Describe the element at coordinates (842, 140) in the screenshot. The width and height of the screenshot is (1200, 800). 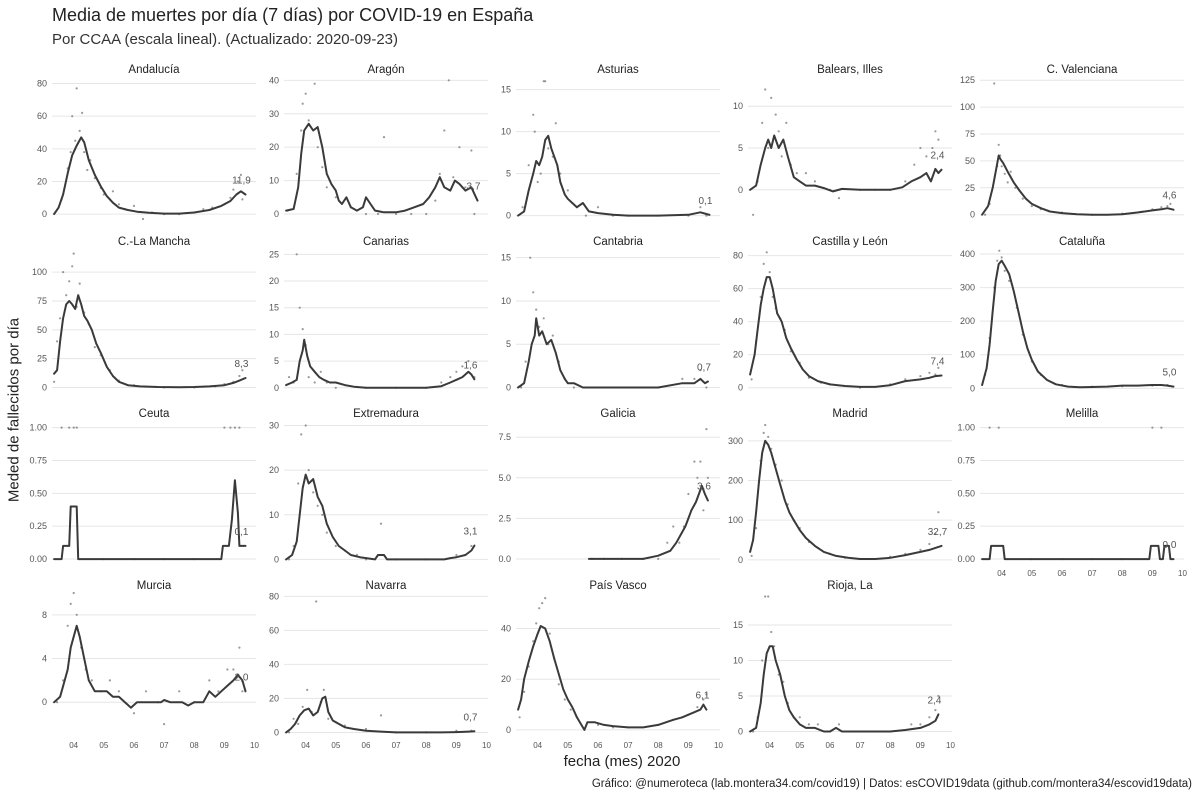
I see `panel-balears-illes: Balears, Illes 0 5 10 2,4` at that location.